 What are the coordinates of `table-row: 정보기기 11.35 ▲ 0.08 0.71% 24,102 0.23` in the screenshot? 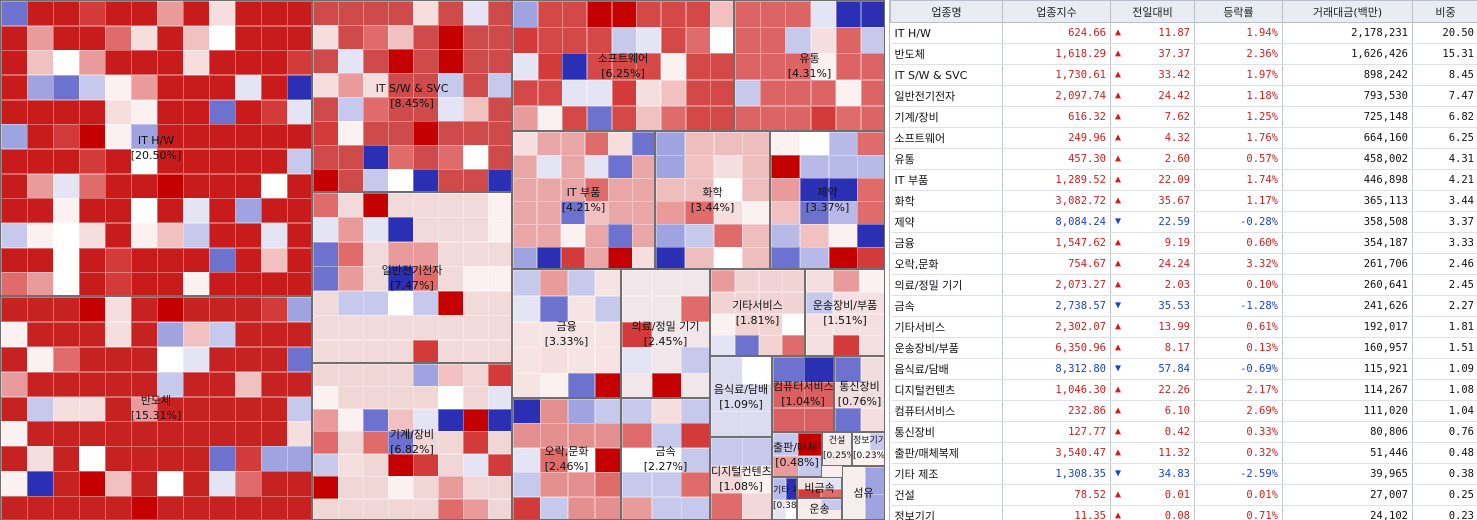 It's located at (1183, 512).